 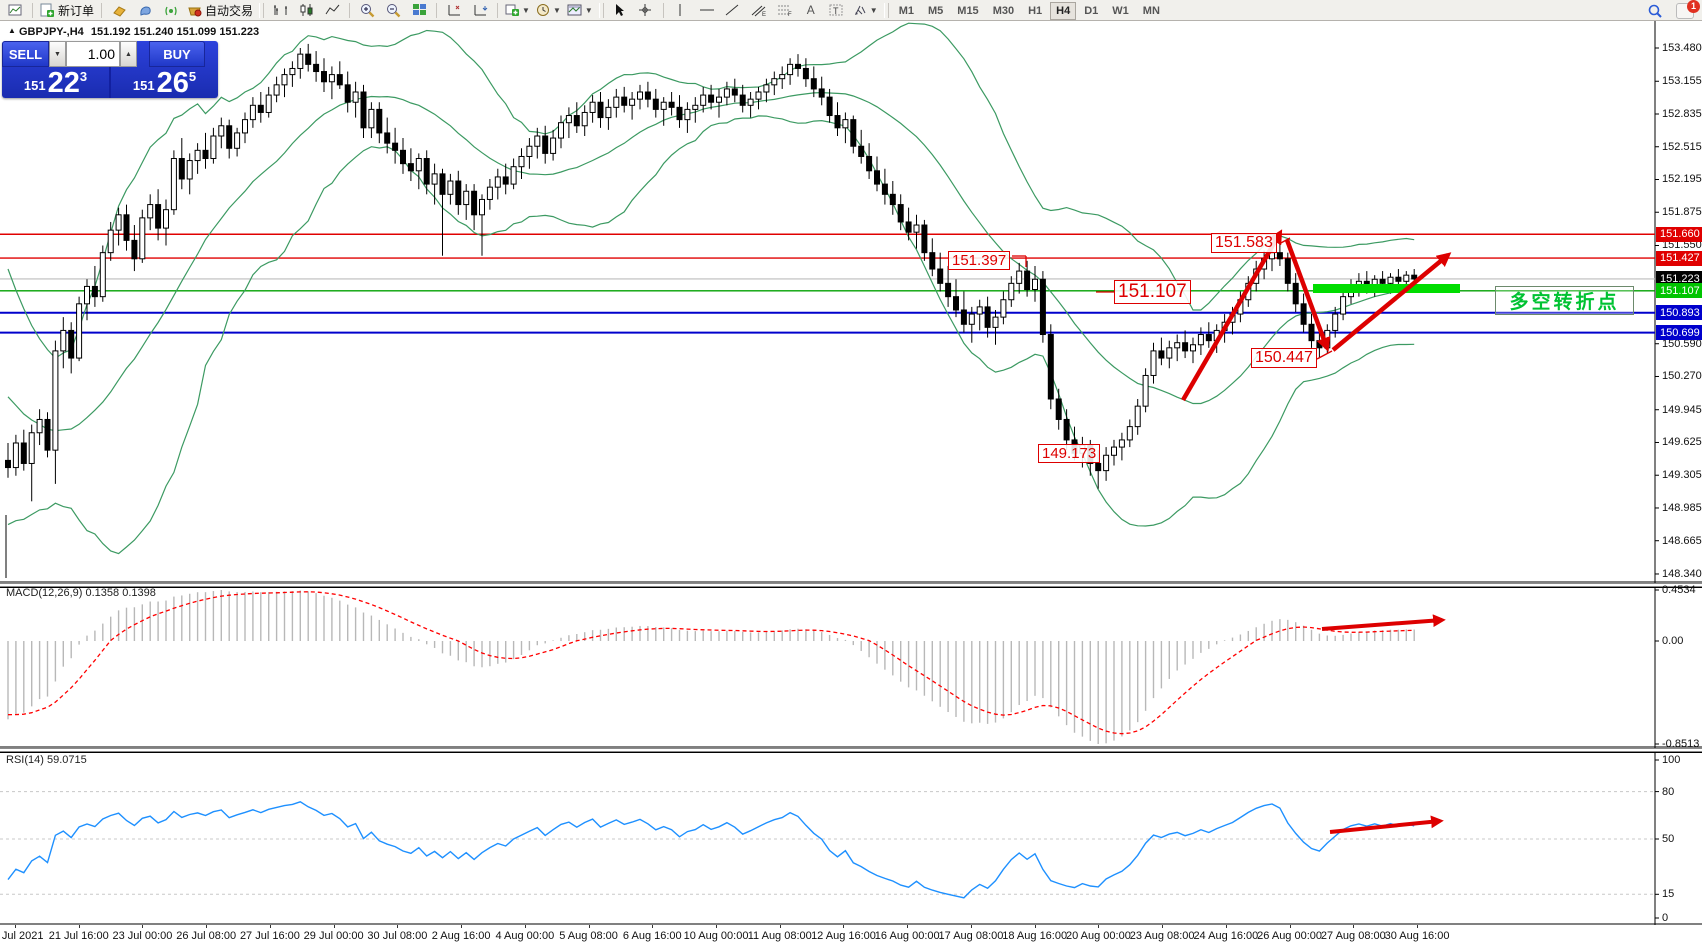 I want to click on templates-button: ▼, so click(x=580, y=10).